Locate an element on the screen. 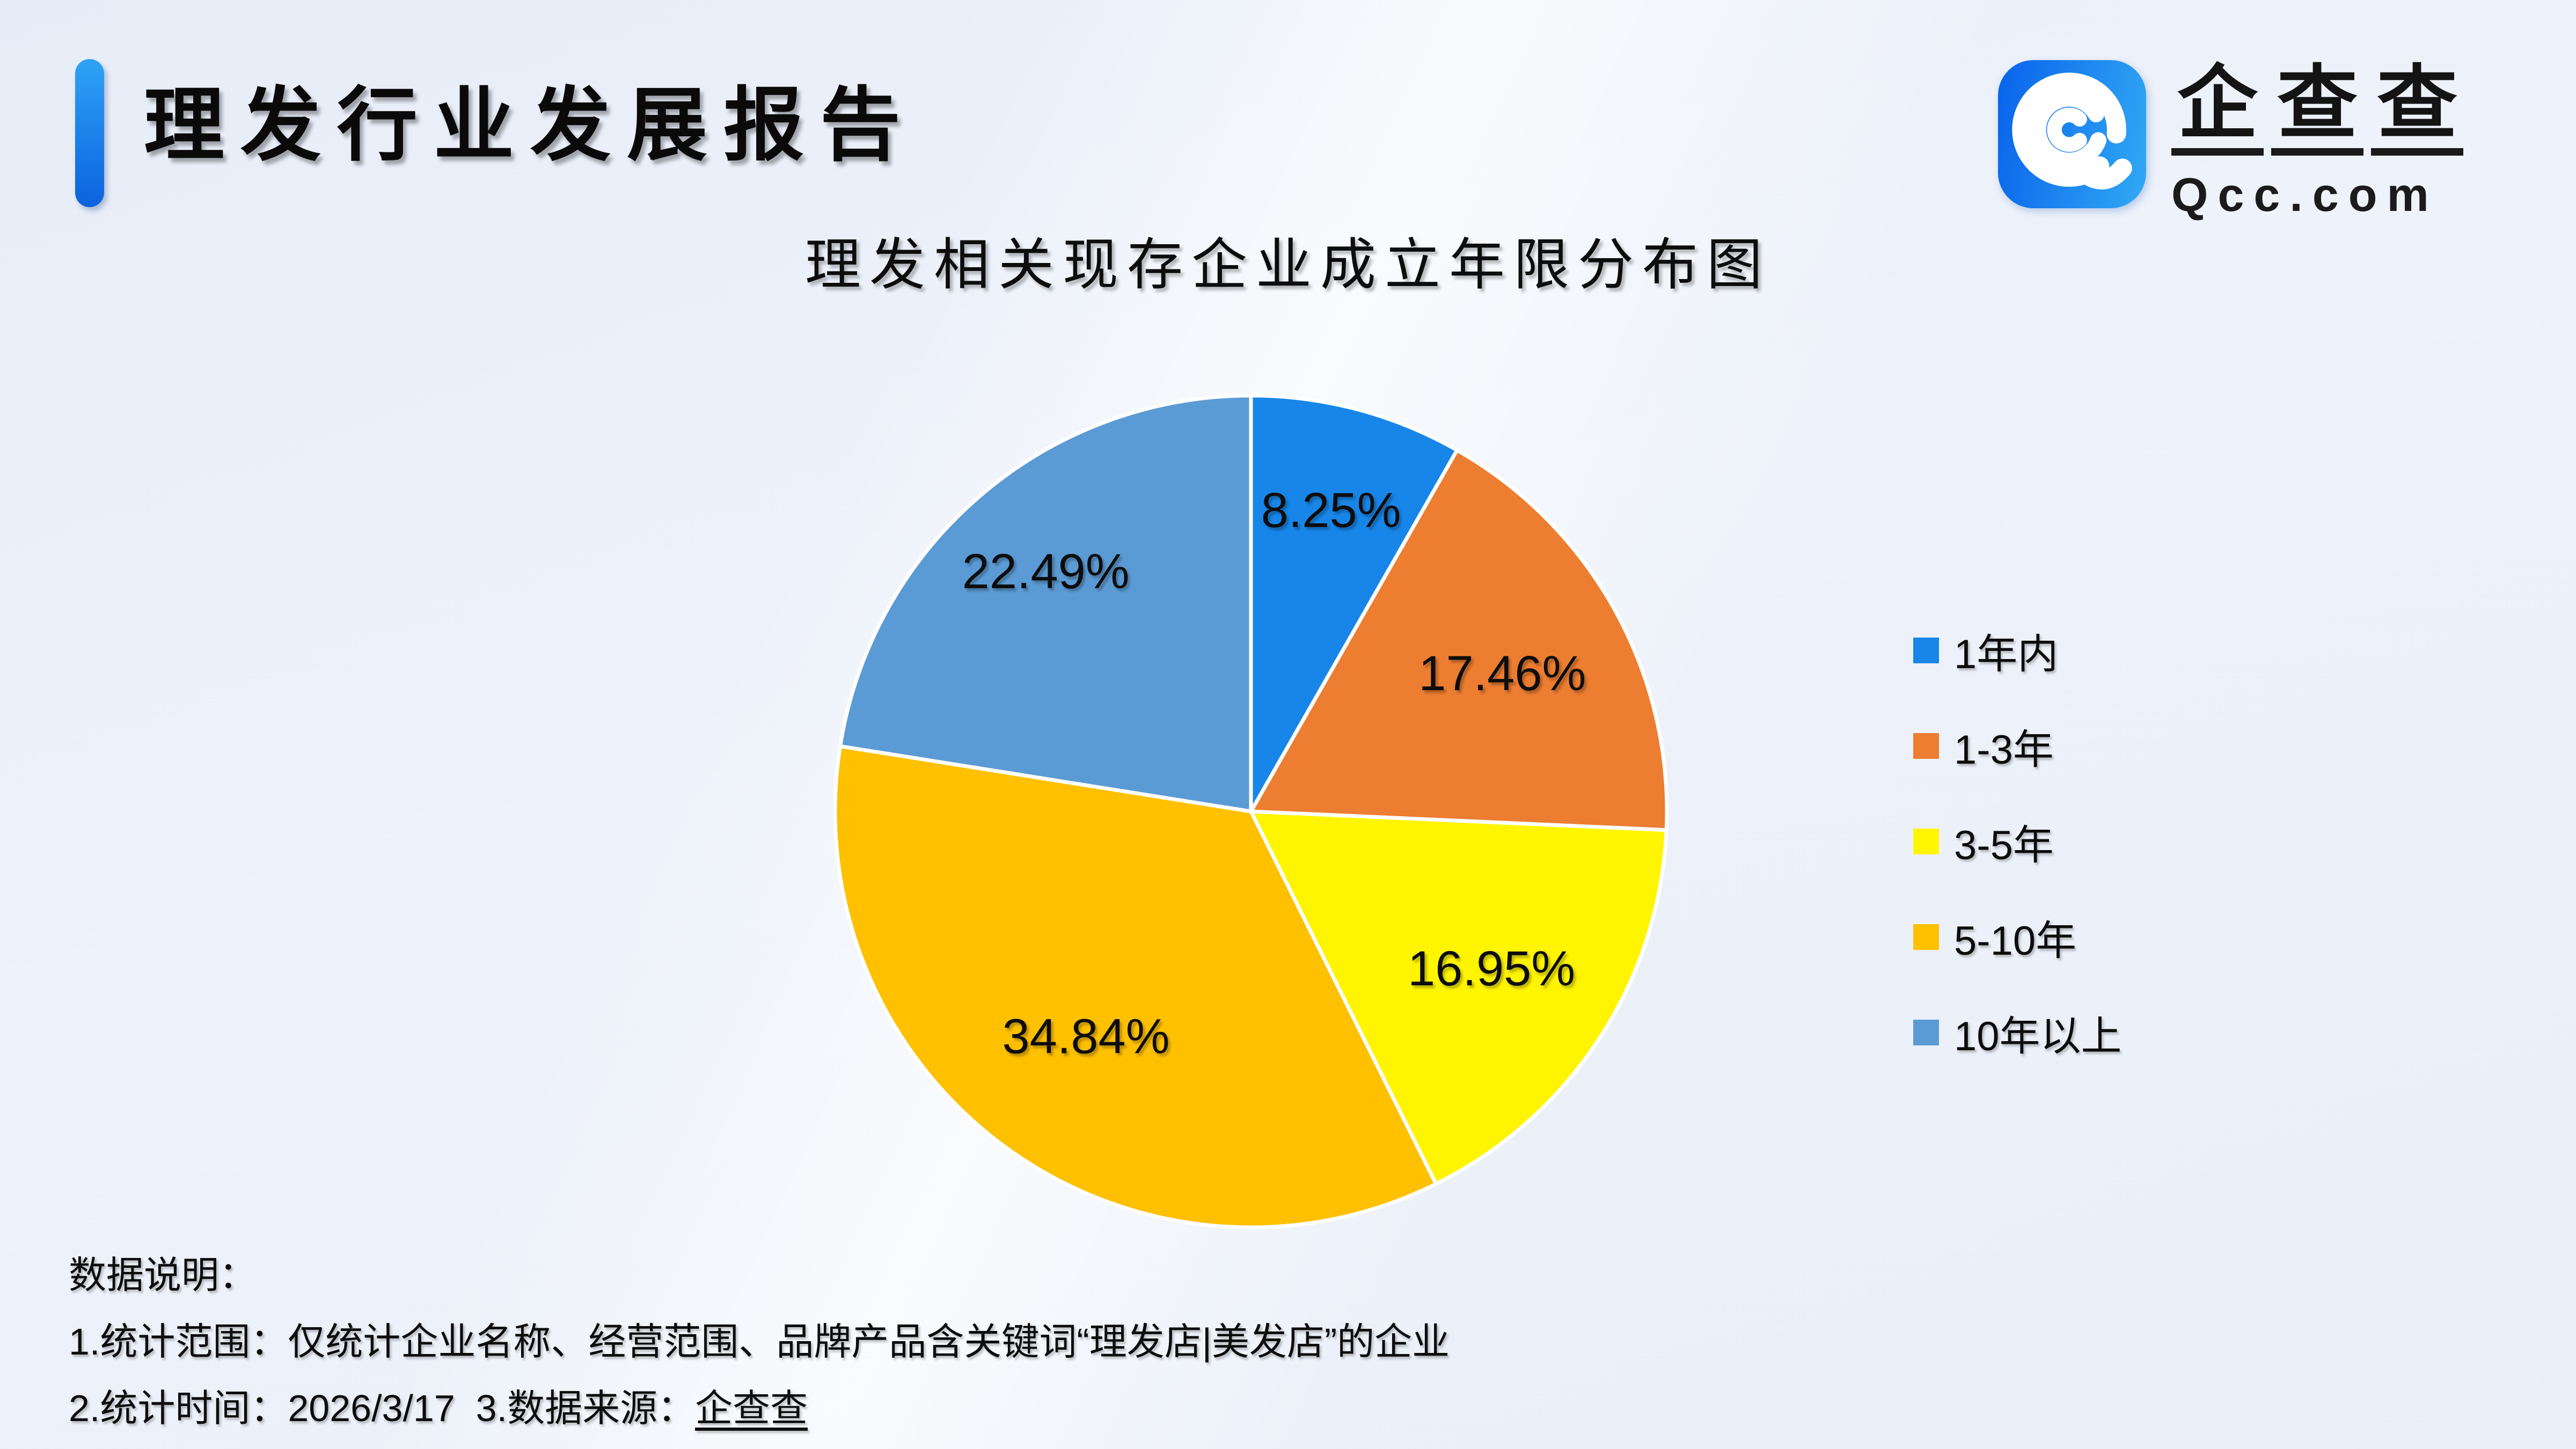 The height and width of the screenshot is (1449, 2576). footer-line-2: 2.统计时间：2026/3/17 3.数据来源：企查查 is located at coordinates (759, 1408).